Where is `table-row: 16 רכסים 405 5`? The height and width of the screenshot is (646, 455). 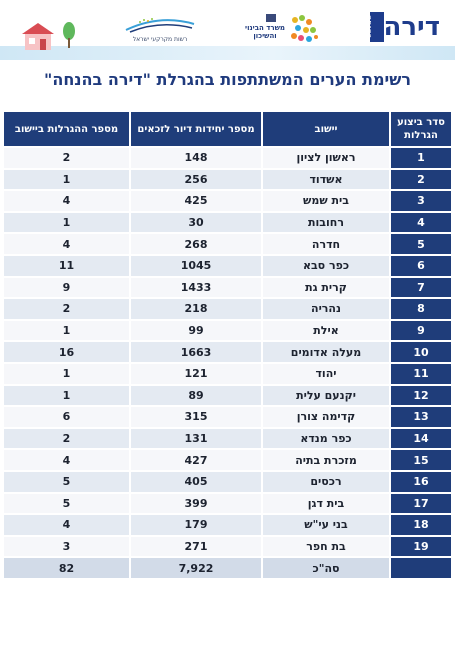
table-row: 16 רכסים 405 5 is located at coordinates (227, 481).